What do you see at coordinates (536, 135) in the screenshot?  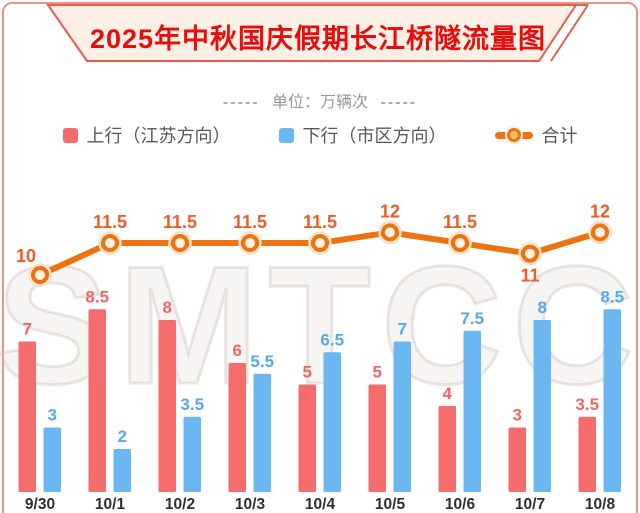 I see `legend-item-total: 合计` at bounding box center [536, 135].